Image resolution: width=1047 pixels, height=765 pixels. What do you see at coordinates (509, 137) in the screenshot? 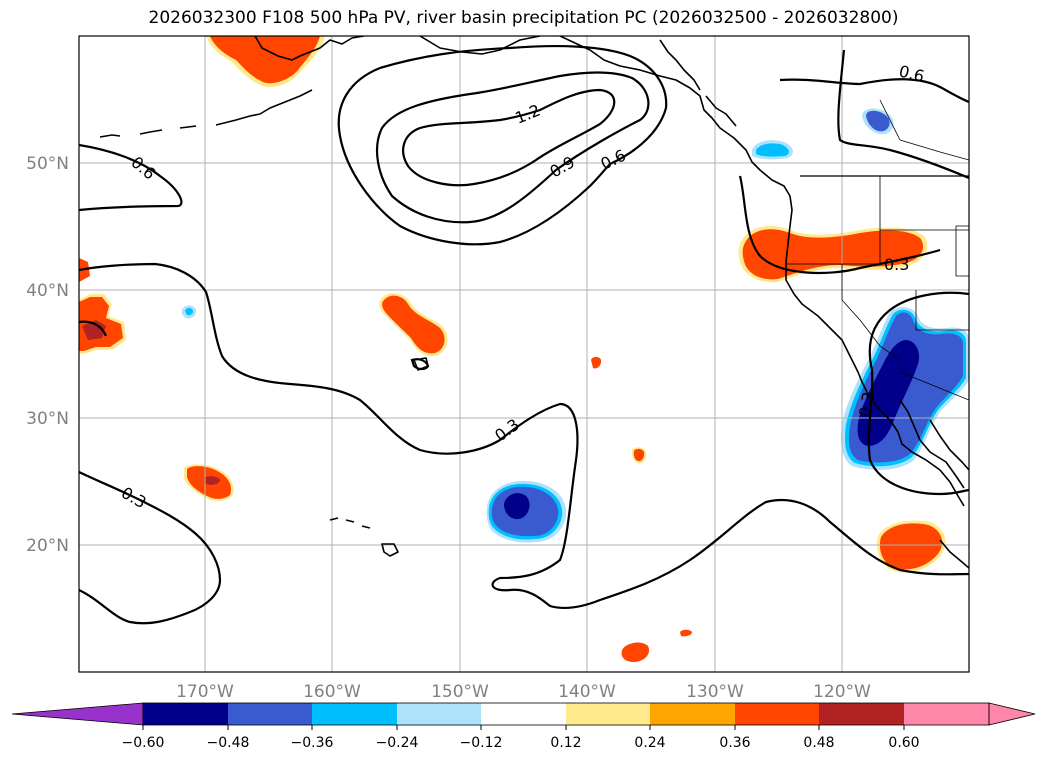
I see `contour-1.2` at bounding box center [509, 137].